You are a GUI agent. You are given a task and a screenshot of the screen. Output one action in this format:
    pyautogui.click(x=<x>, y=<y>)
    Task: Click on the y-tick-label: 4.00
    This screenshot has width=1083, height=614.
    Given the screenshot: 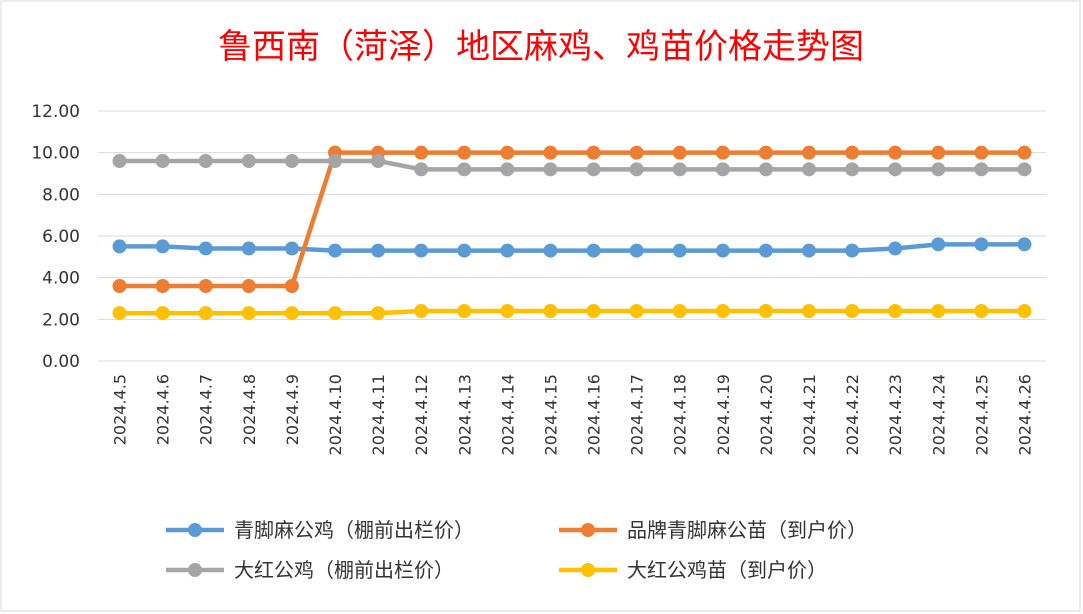 What is the action you would take?
    pyautogui.click(x=61, y=279)
    